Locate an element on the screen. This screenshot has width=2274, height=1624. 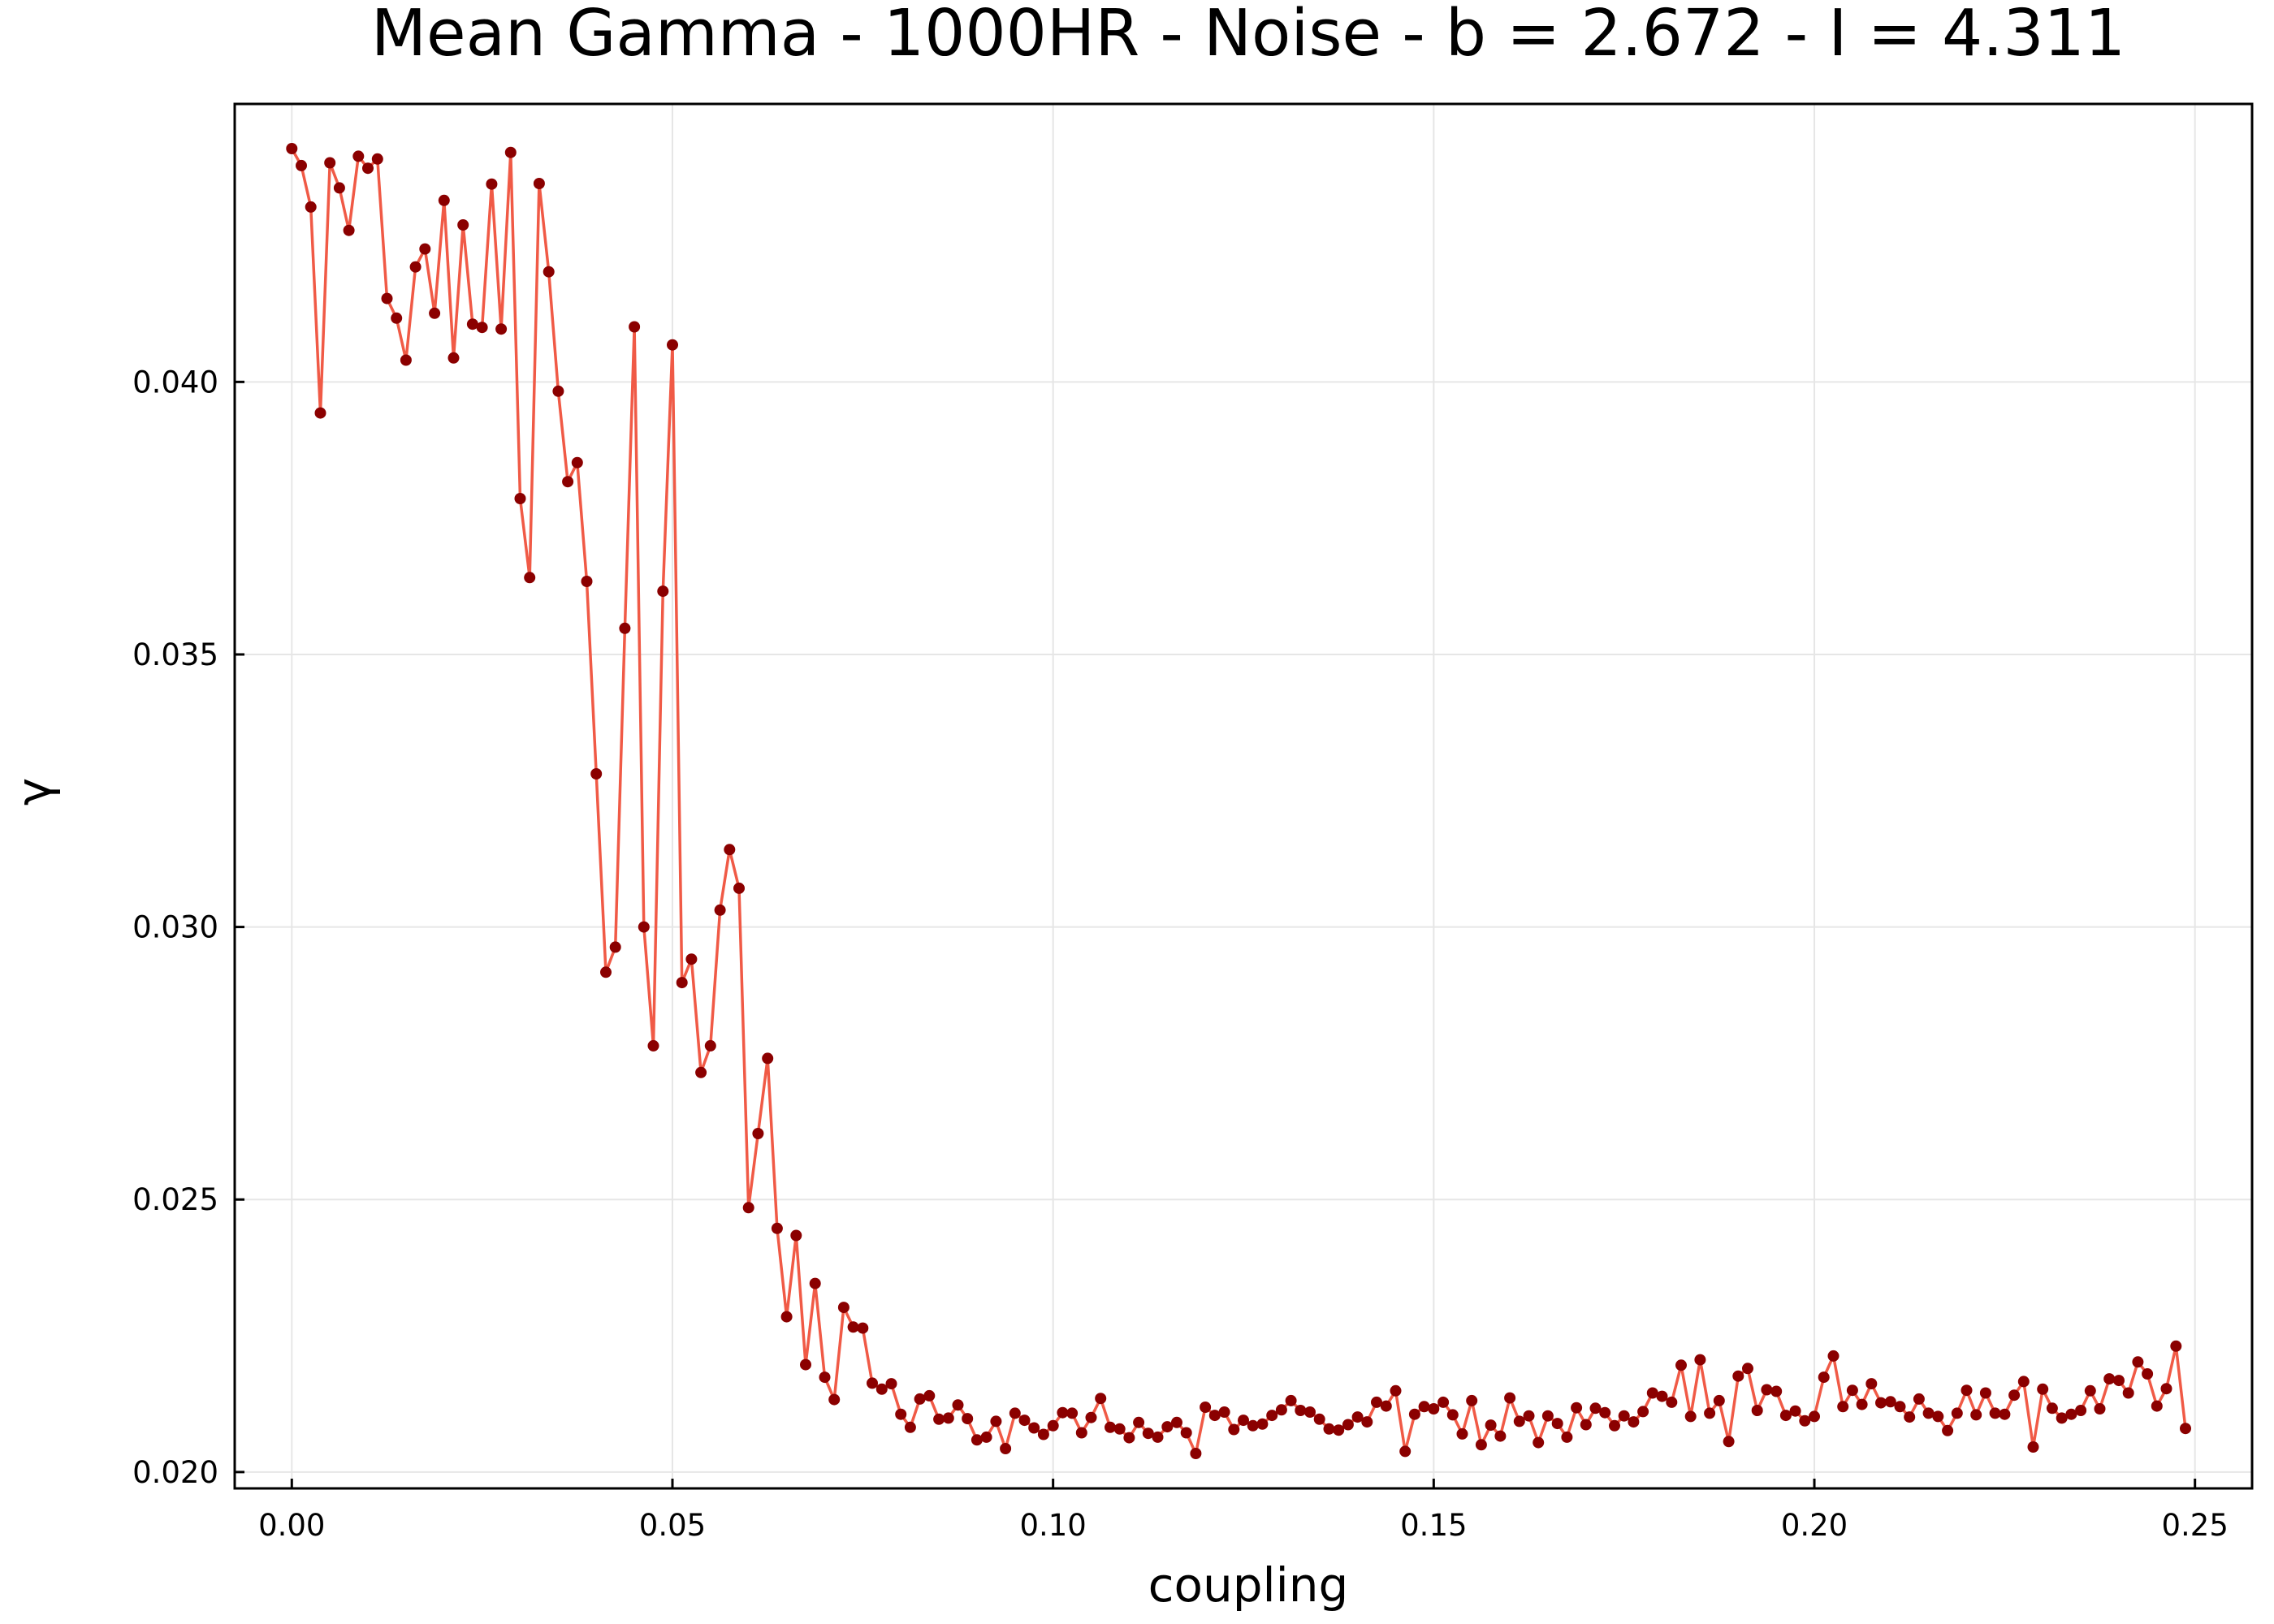
x-tick-label: 0.10 is located at coordinates (1053, 1526).